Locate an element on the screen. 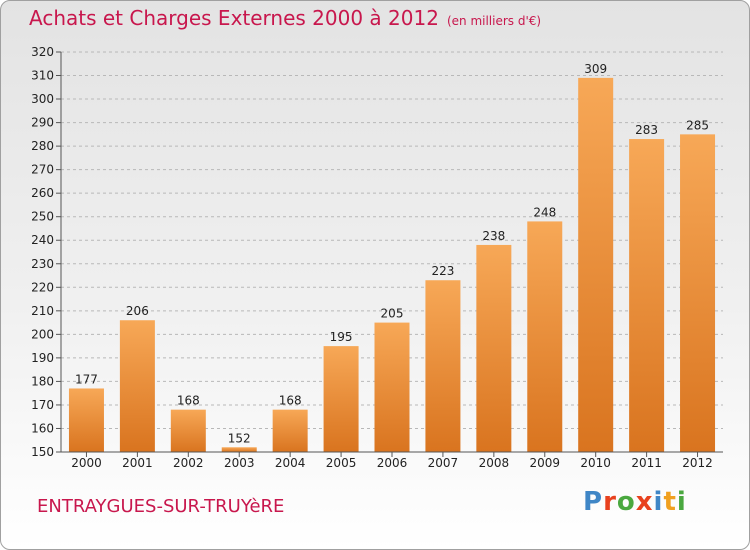 This screenshot has height=550, width=750. logo-letter: x is located at coordinates (644, 502).